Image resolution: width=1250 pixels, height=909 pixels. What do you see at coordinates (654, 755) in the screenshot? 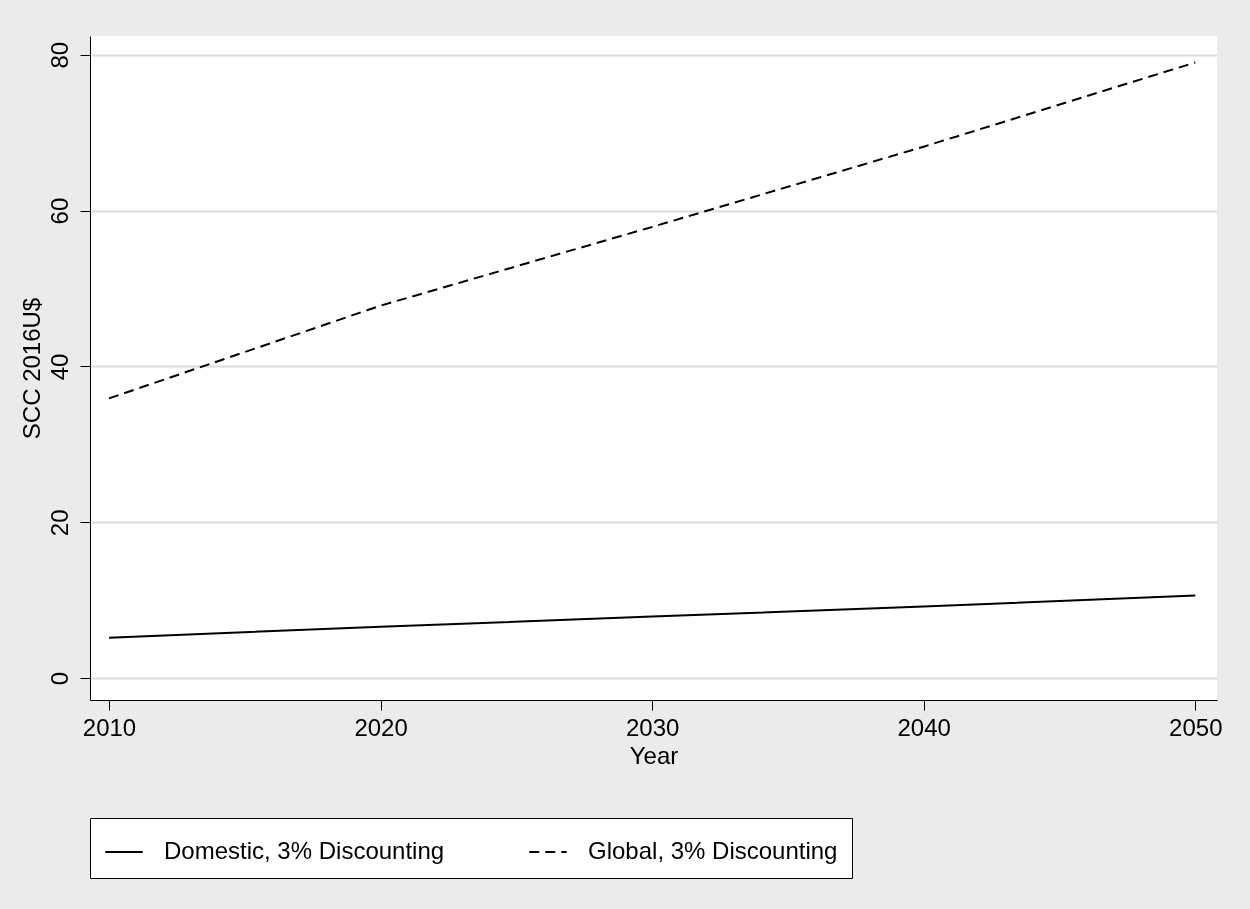
I see `x-axis-title: Year` at bounding box center [654, 755].